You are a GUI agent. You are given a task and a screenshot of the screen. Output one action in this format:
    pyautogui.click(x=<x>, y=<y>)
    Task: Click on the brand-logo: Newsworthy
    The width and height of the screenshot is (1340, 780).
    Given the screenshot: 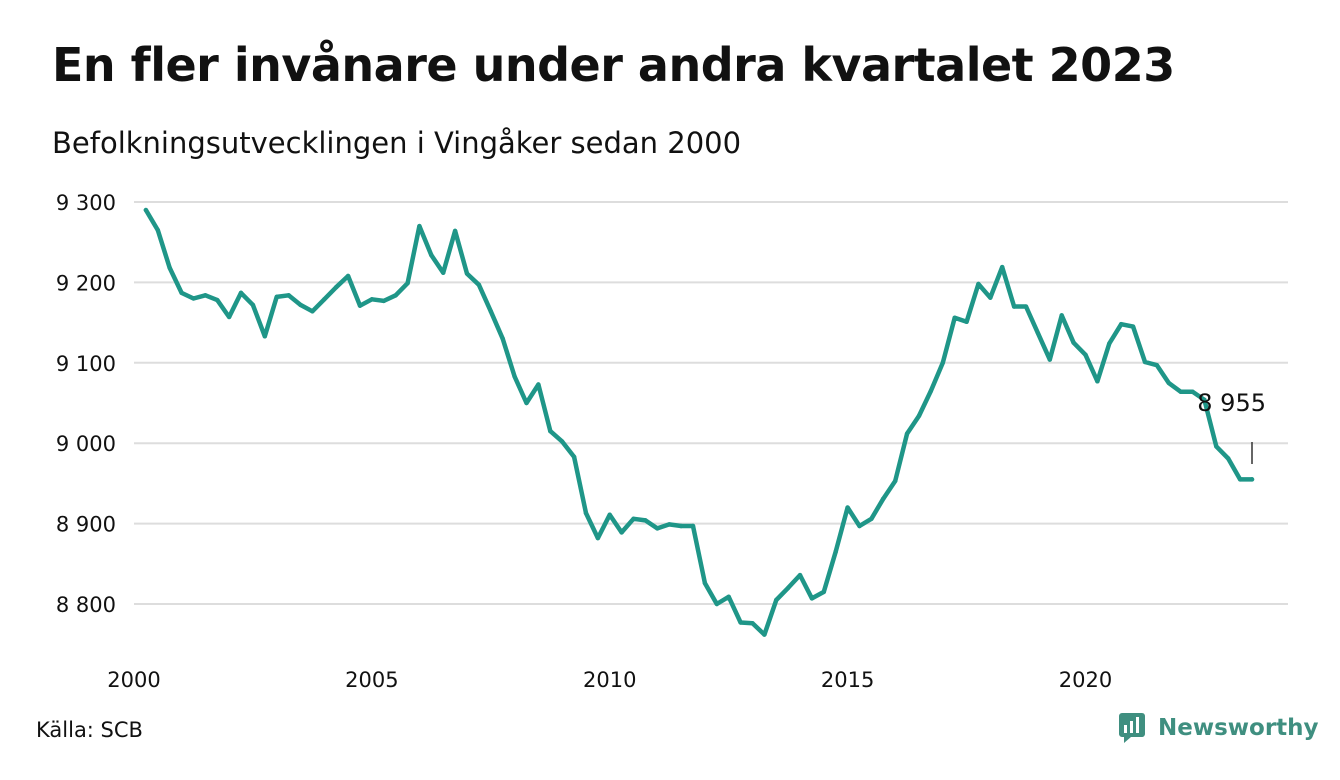 What is the action you would take?
    pyautogui.click(x=1218, y=728)
    